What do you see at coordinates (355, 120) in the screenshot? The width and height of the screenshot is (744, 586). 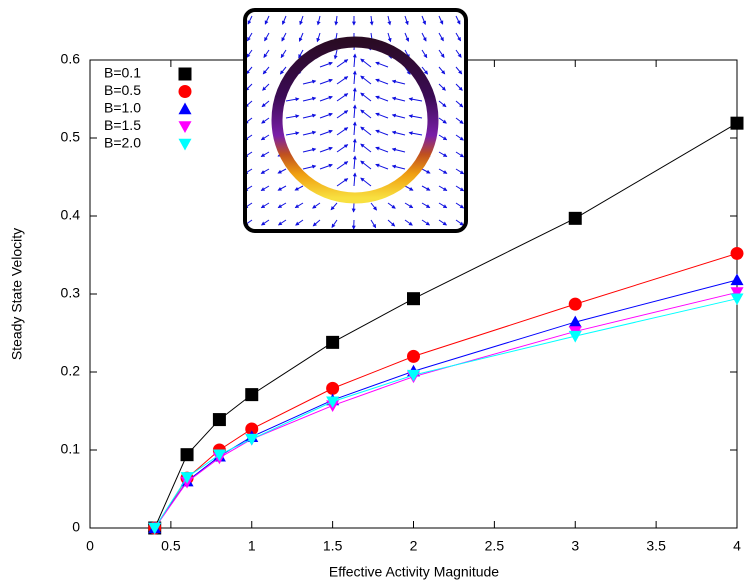 I see `inset-image` at bounding box center [355, 120].